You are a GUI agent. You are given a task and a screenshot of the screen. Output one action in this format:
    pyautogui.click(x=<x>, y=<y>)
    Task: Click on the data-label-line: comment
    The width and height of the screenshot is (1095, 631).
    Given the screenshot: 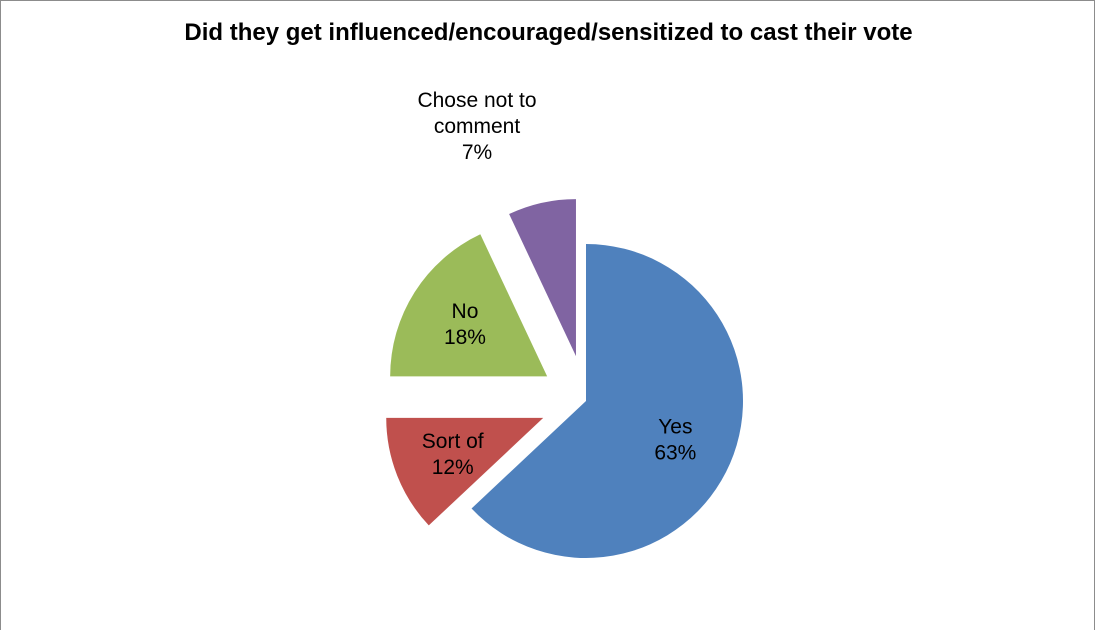 What is the action you would take?
    pyautogui.click(x=477, y=126)
    